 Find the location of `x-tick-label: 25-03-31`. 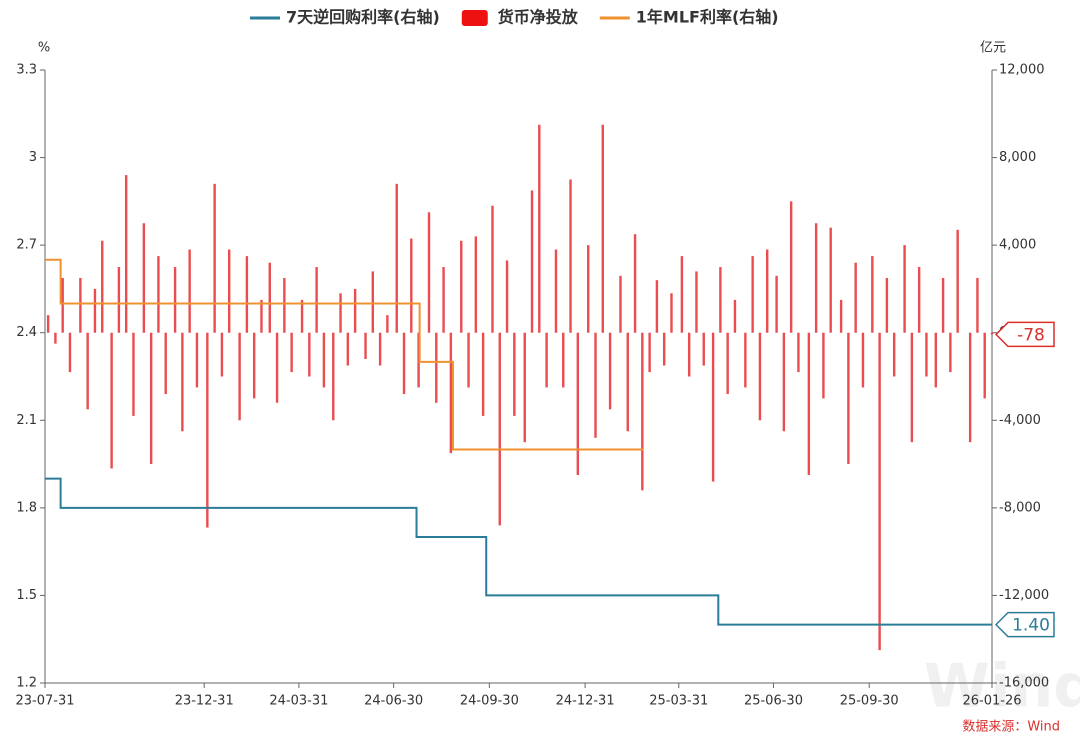

x-tick-label: 25-03-31 is located at coordinates (678, 701).